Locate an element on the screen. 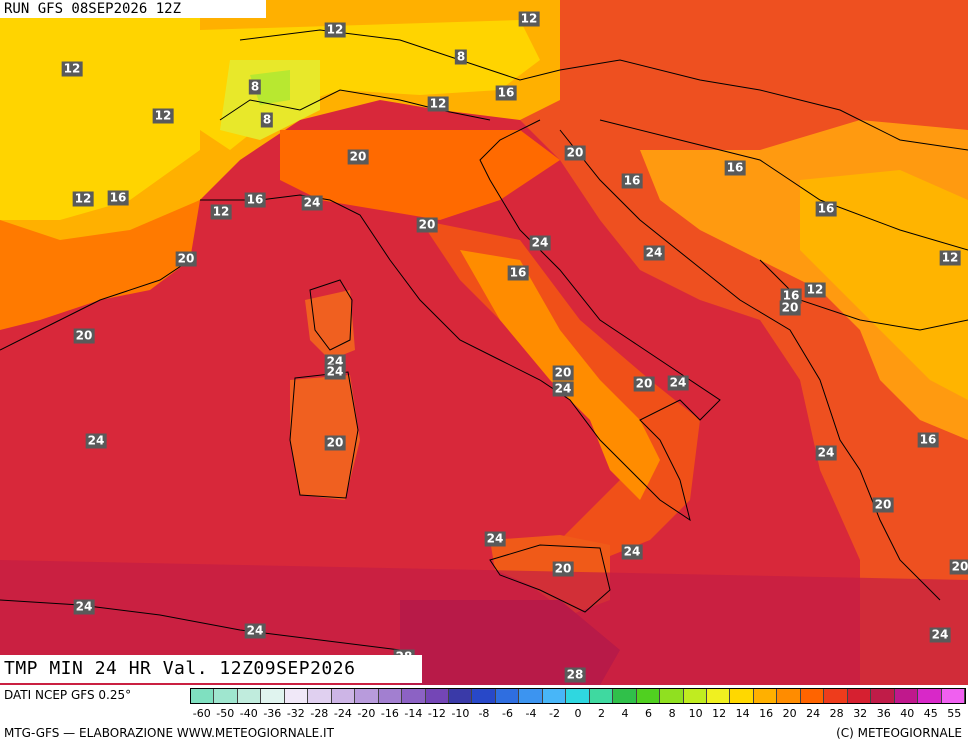 Image resolution: width=968 pixels, height=745 pixels. scale-tick-label: 45 is located at coordinates (930, 713).